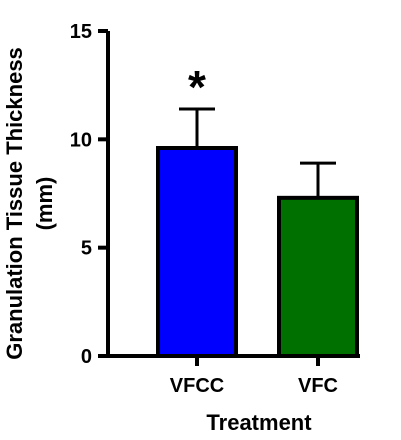 This screenshot has width=401, height=440. Describe the element at coordinates (318, 276) in the screenshot. I see `bar-vfc` at that location.